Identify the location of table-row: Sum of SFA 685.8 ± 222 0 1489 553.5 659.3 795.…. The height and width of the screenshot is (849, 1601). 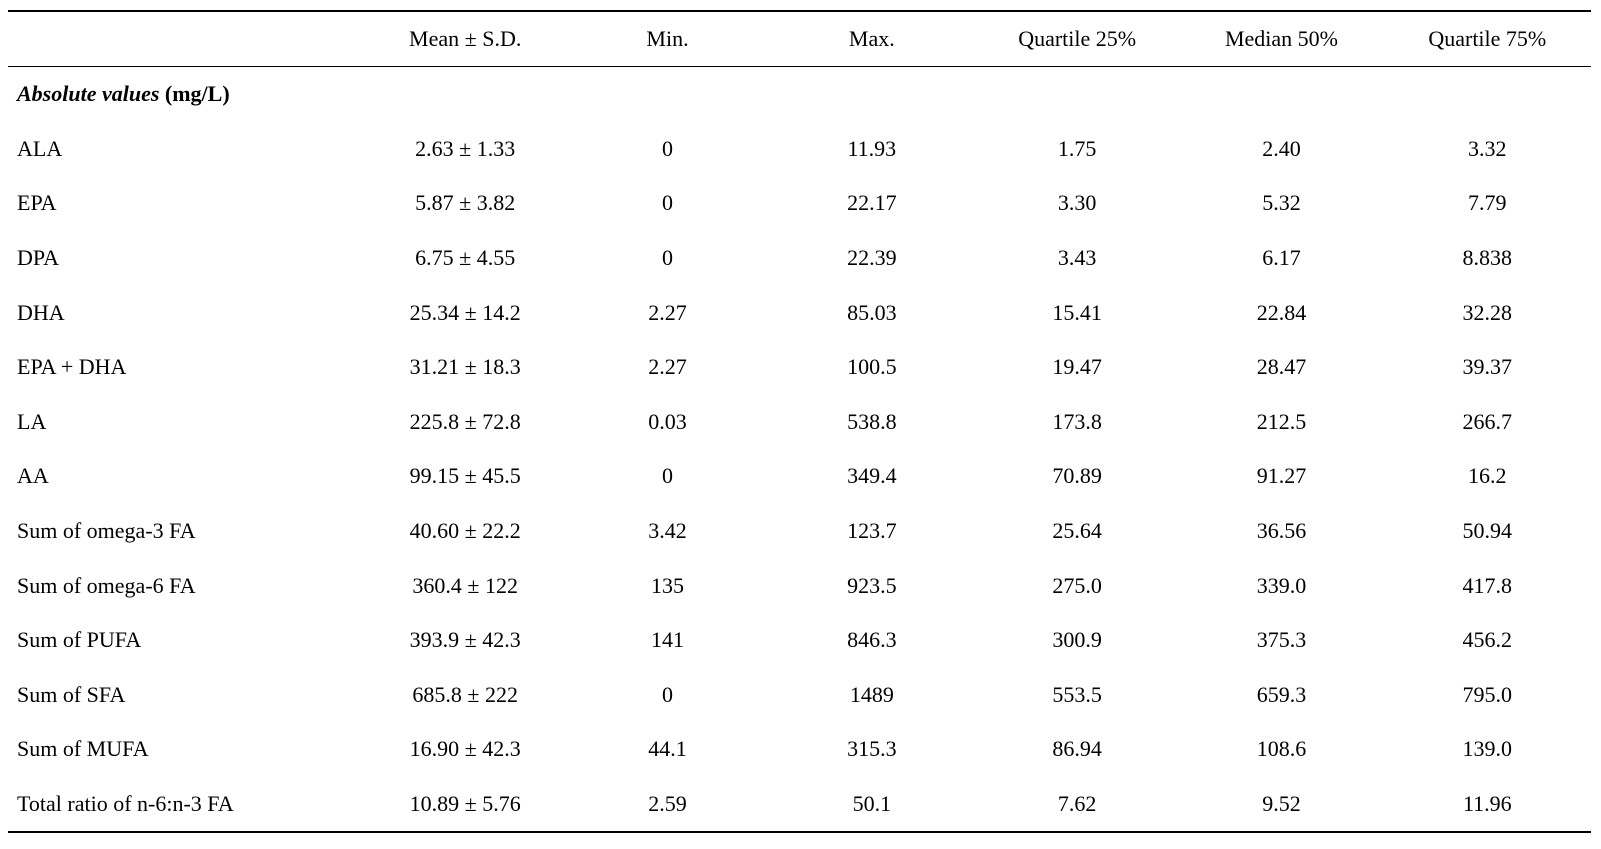
(799, 695).